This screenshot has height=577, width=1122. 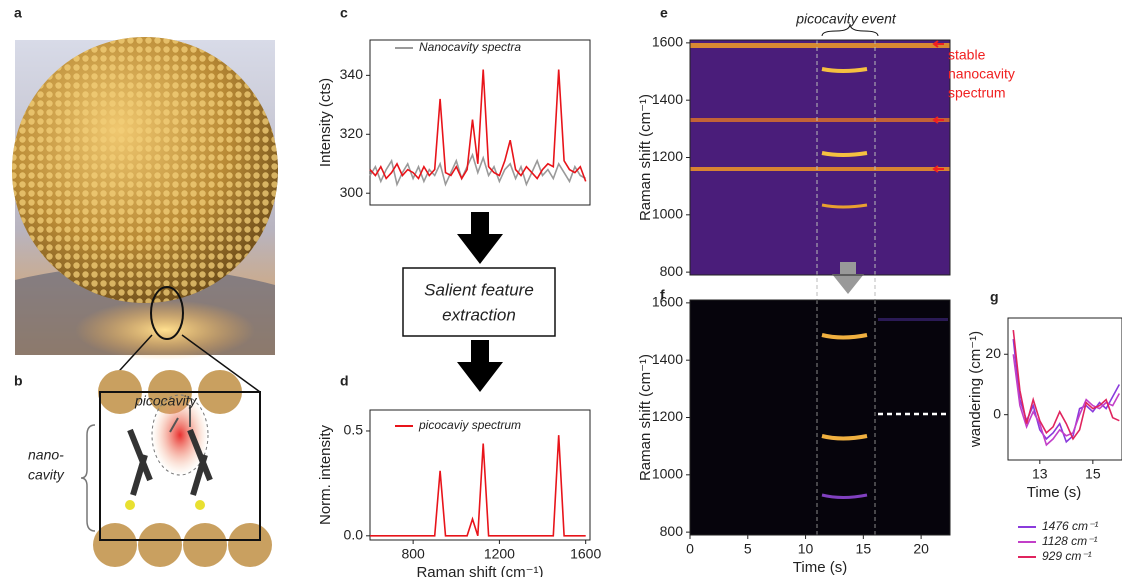 What do you see at coordinates (46, 455) in the screenshot?
I see `side-label: nano-` at bounding box center [46, 455].